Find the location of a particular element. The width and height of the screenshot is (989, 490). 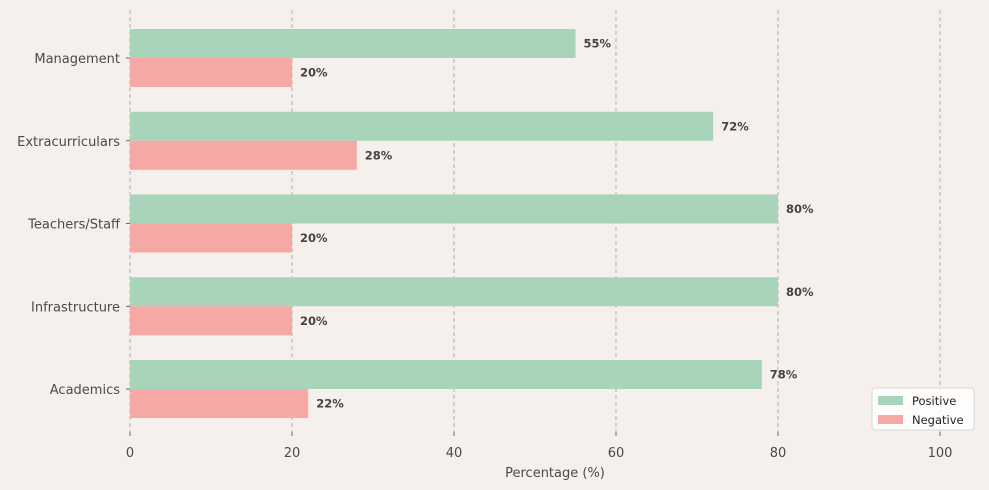

data-label-negative-infrastructure: 20% is located at coordinates (314, 321).